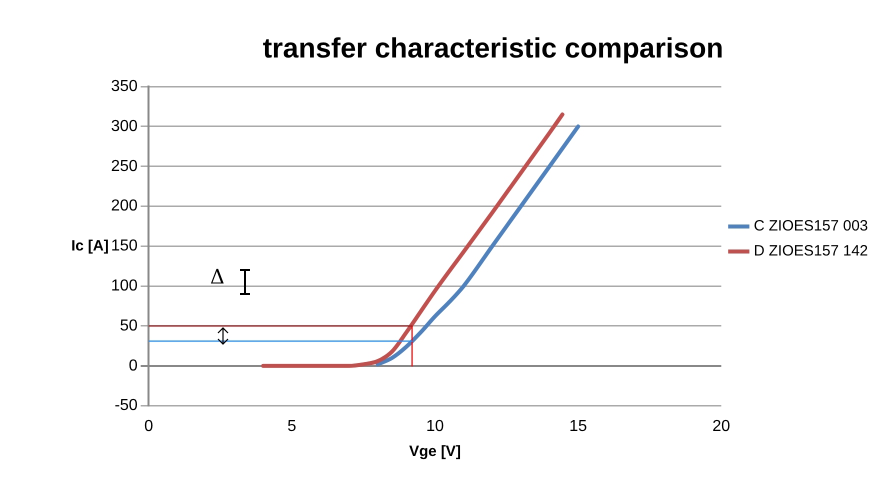 This screenshot has width=896, height=483. I want to click on y-tick-label: 150, so click(124, 246).